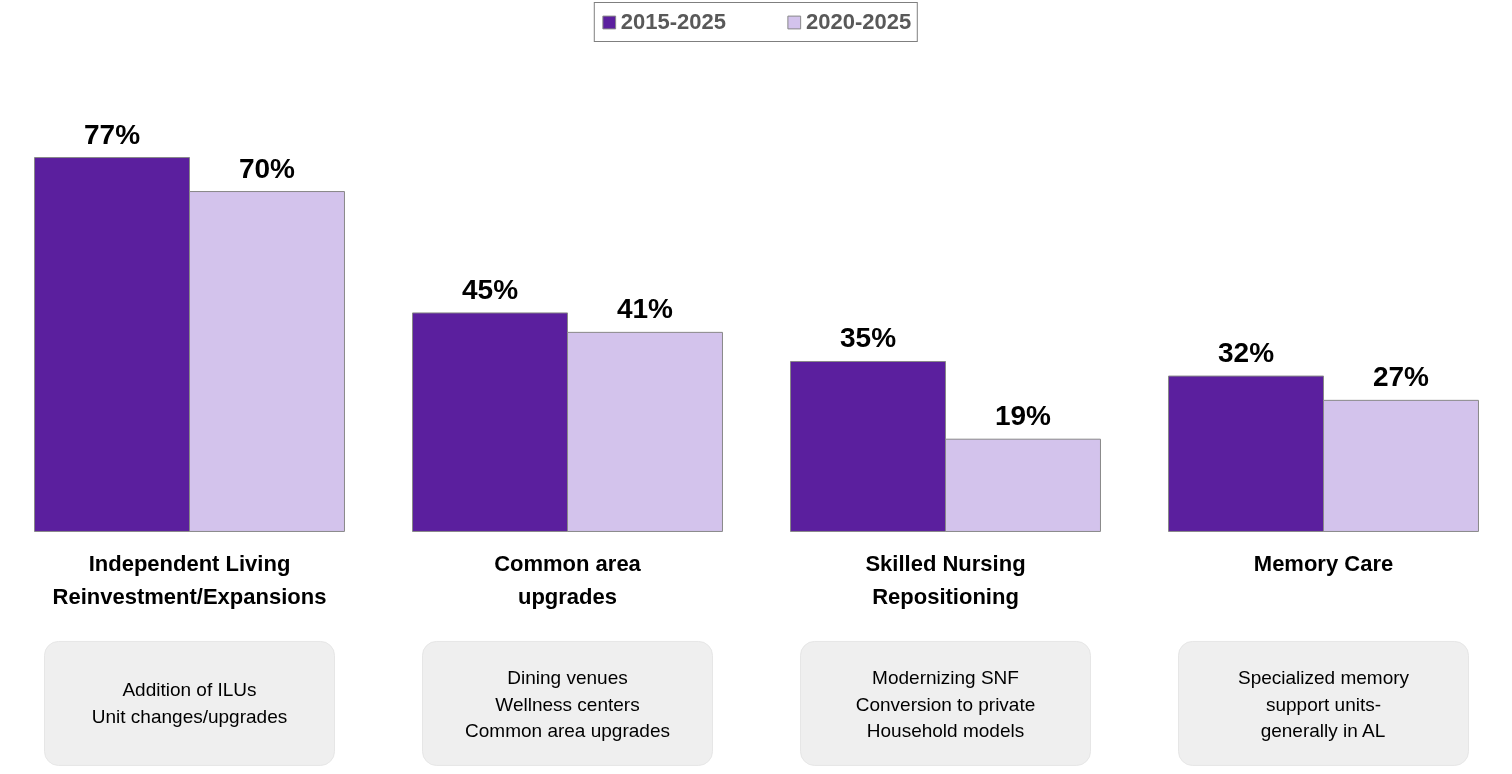 This screenshot has height=774, width=1512. What do you see at coordinates (1401, 377) in the screenshot?
I see `data-label: 27%` at bounding box center [1401, 377].